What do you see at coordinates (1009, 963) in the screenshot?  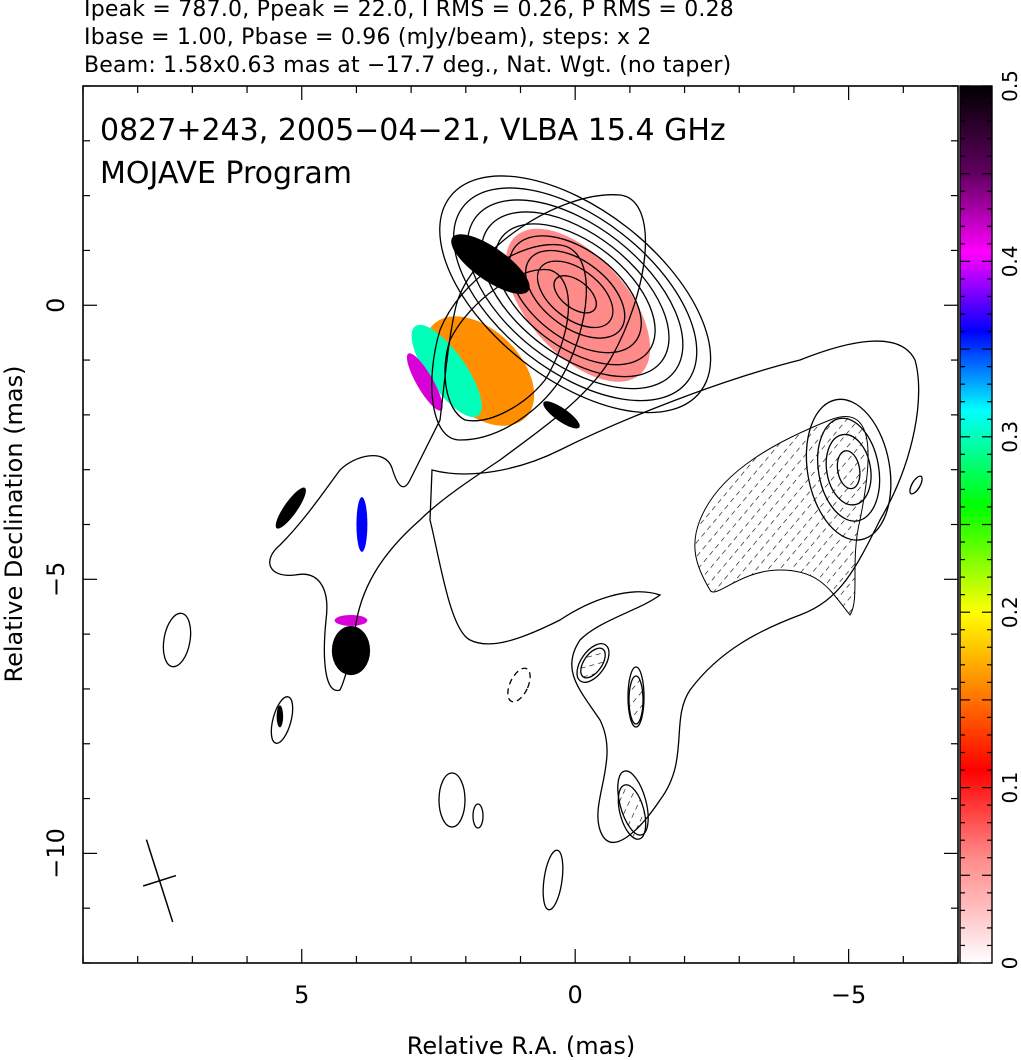 I see `colorbar-tick-label: 0` at bounding box center [1009, 963].